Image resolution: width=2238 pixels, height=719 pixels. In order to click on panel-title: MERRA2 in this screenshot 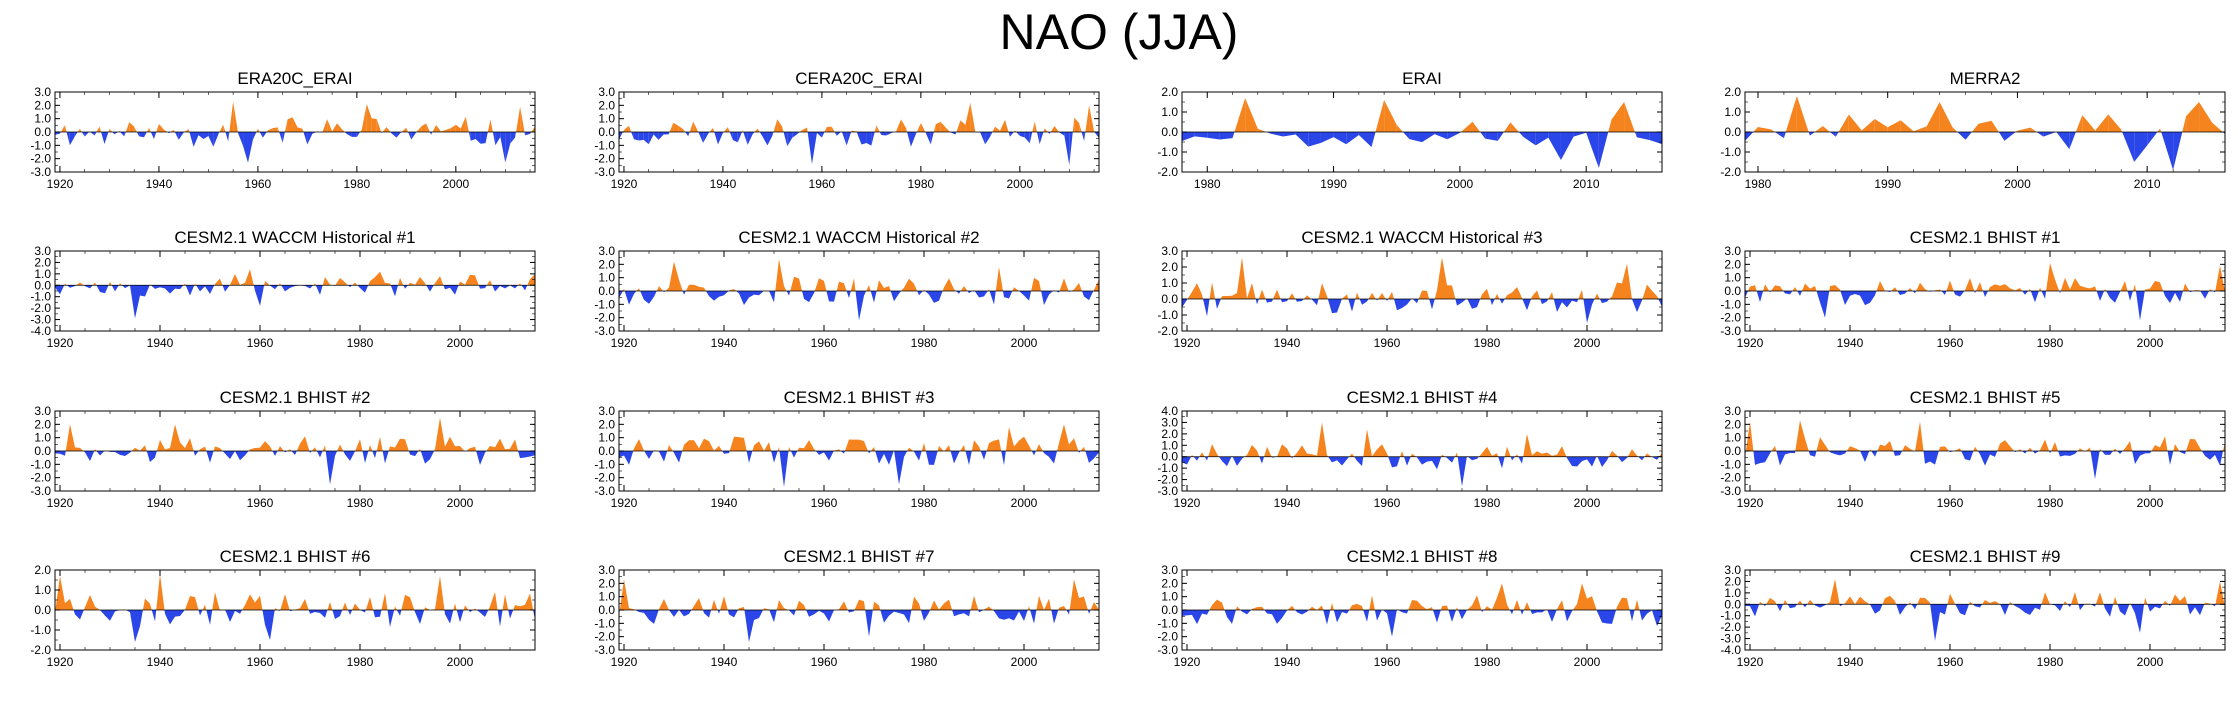, I will do `click(1985, 78)`.